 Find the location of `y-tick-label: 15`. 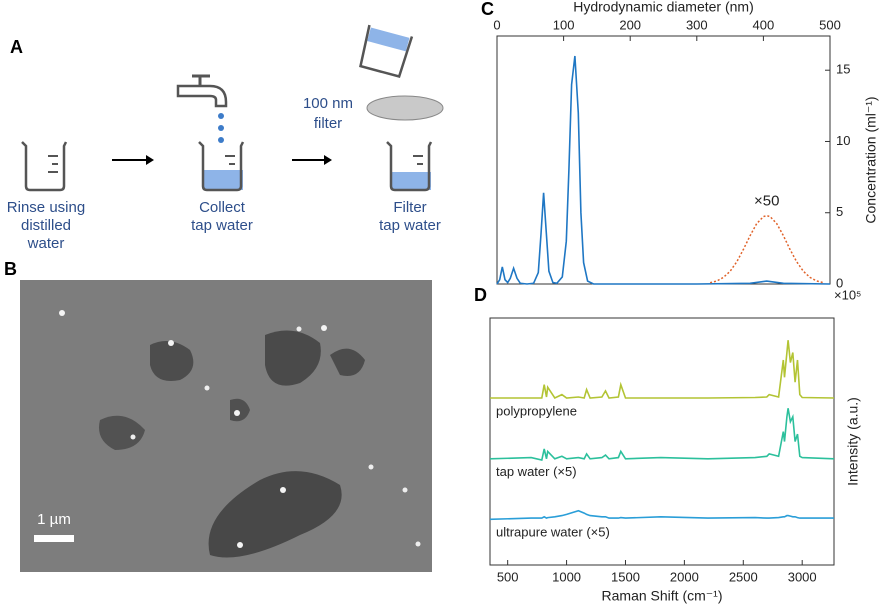

y-tick-label: 15 is located at coordinates (843, 69).